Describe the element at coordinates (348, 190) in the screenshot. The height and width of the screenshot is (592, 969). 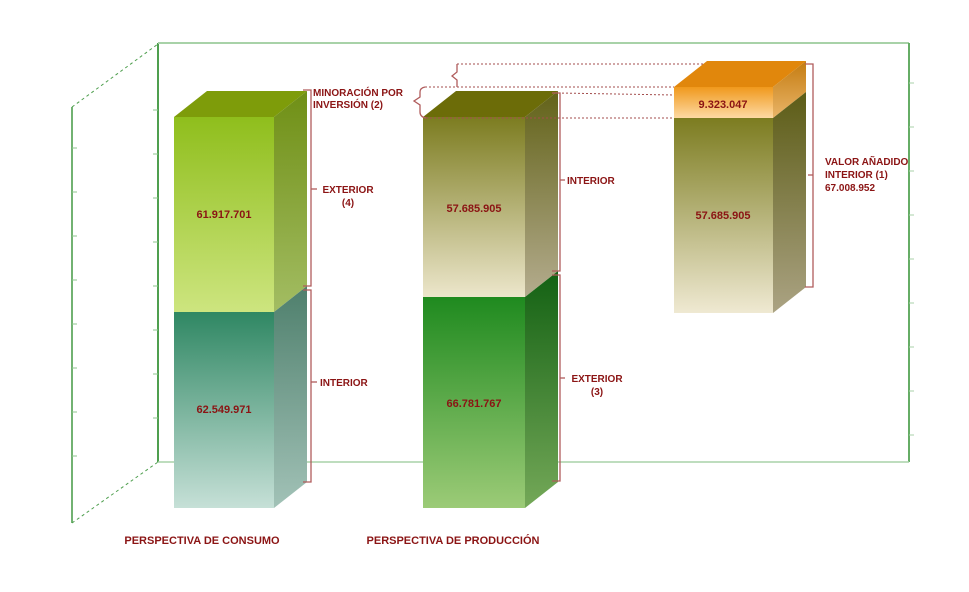
I see `label-exterior4-line1: EXTERIOR` at that location.